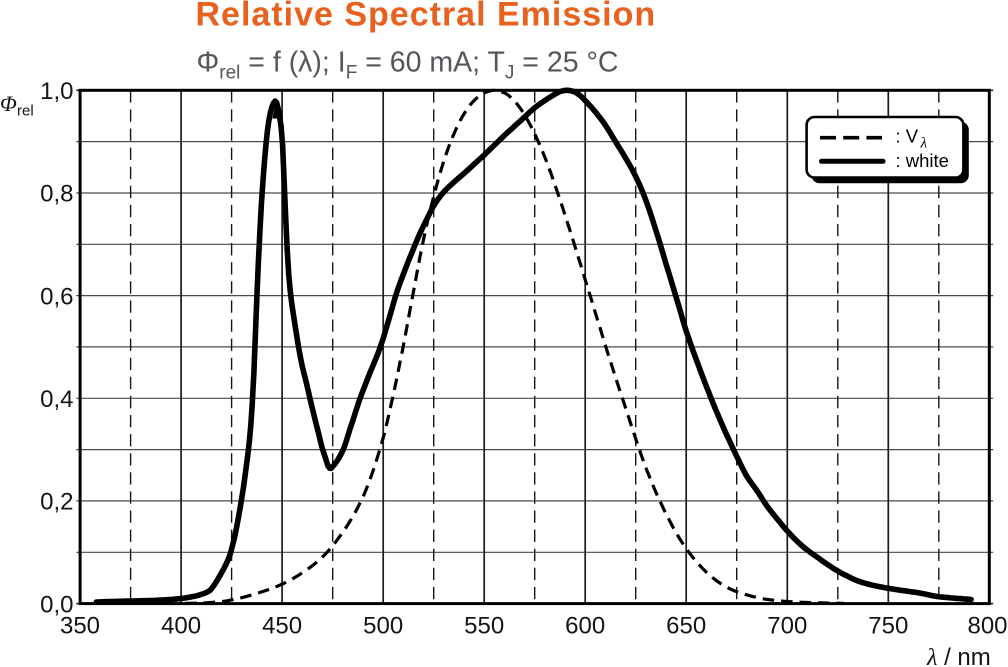  What do you see at coordinates (484, 626) in the screenshot?
I see `svg-text: 550` at bounding box center [484, 626].